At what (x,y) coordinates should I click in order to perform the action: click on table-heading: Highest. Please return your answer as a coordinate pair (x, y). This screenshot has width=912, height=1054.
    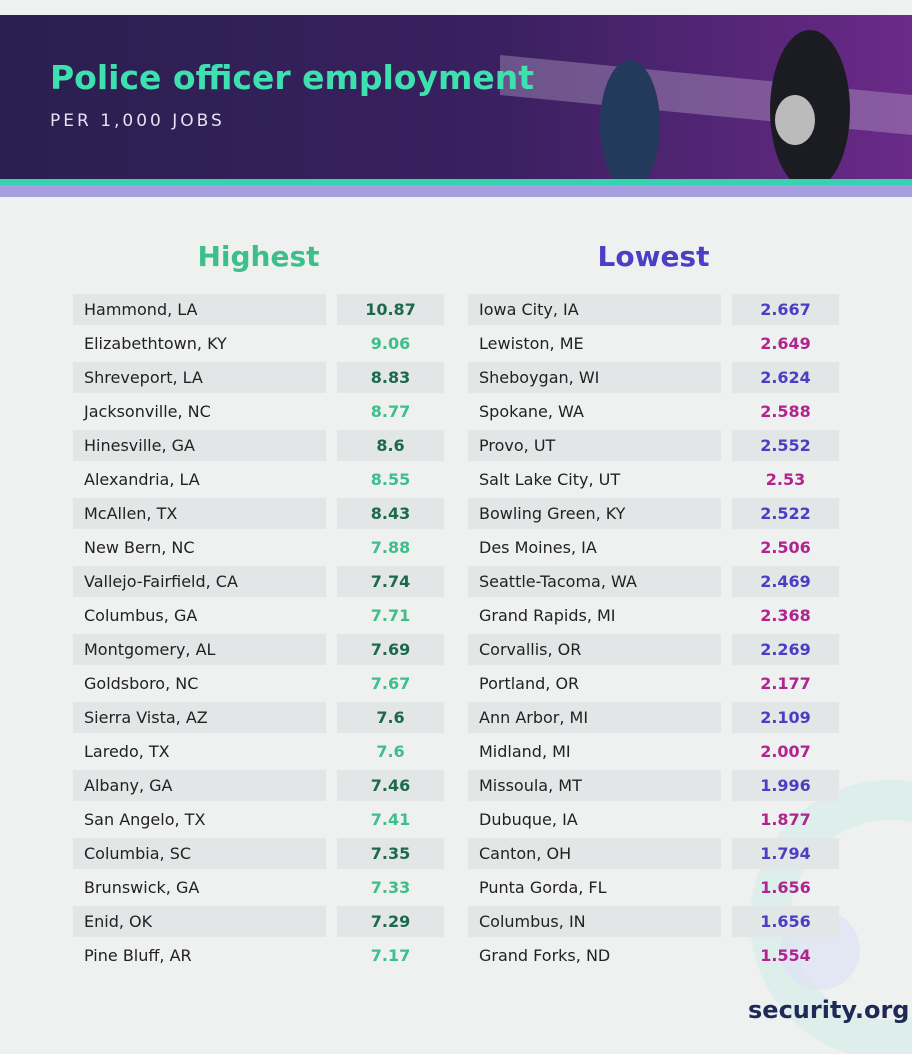
    Looking at the image, I should click on (258, 256).